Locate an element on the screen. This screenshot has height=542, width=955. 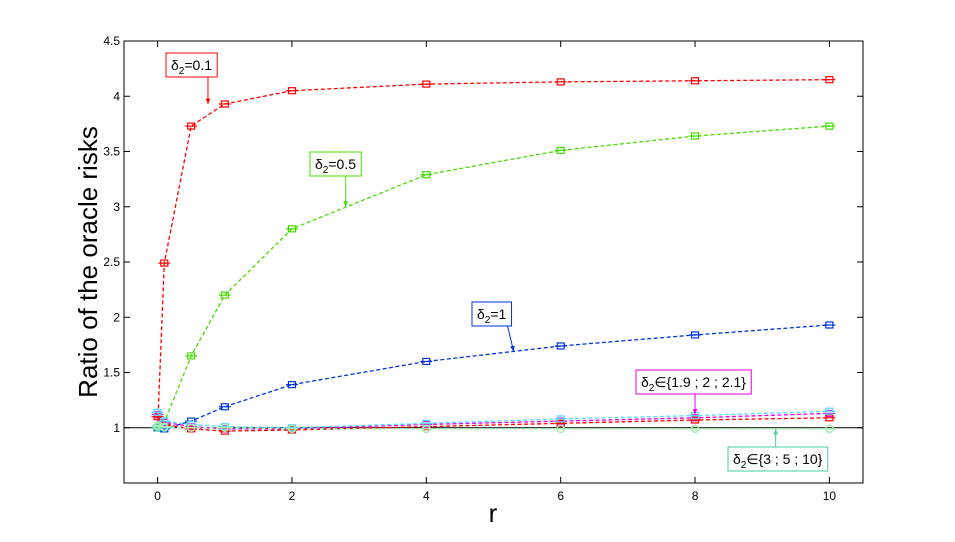
y-tick-label: 3.5 is located at coordinates (111, 152).